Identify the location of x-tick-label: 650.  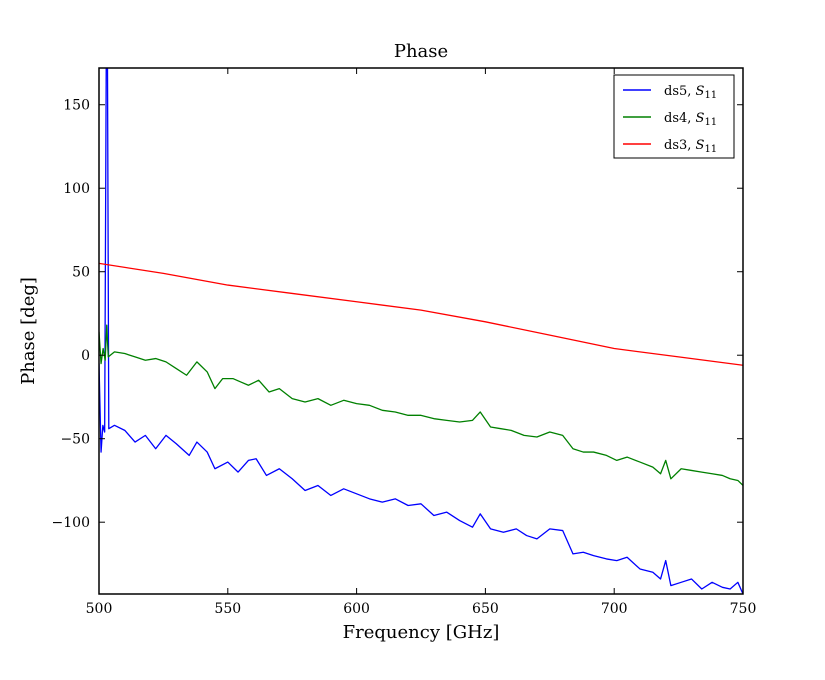
(485, 609).